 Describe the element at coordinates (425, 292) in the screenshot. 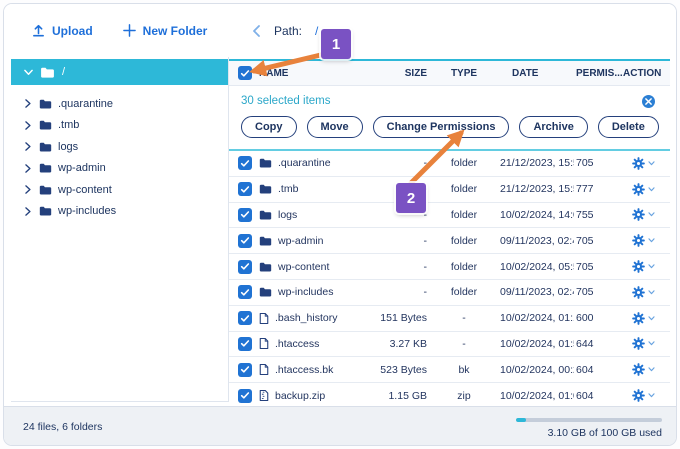

I see `file-size: -` at that location.